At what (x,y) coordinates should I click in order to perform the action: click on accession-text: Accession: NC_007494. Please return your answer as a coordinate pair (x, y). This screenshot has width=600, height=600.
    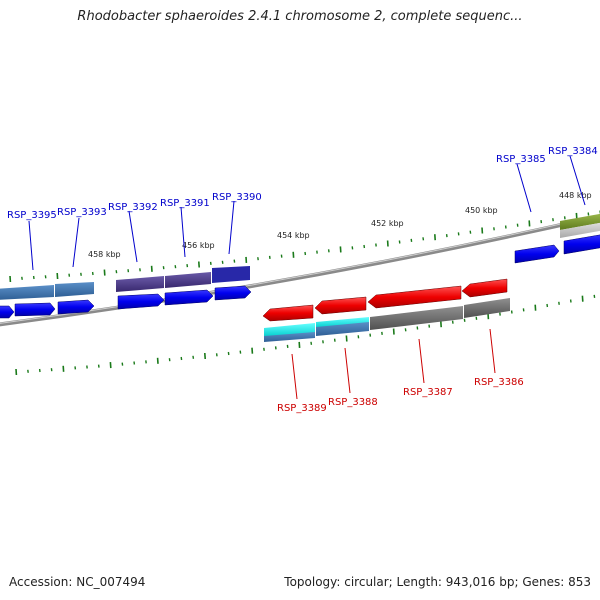
    Looking at the image, I should click on (77, 582).